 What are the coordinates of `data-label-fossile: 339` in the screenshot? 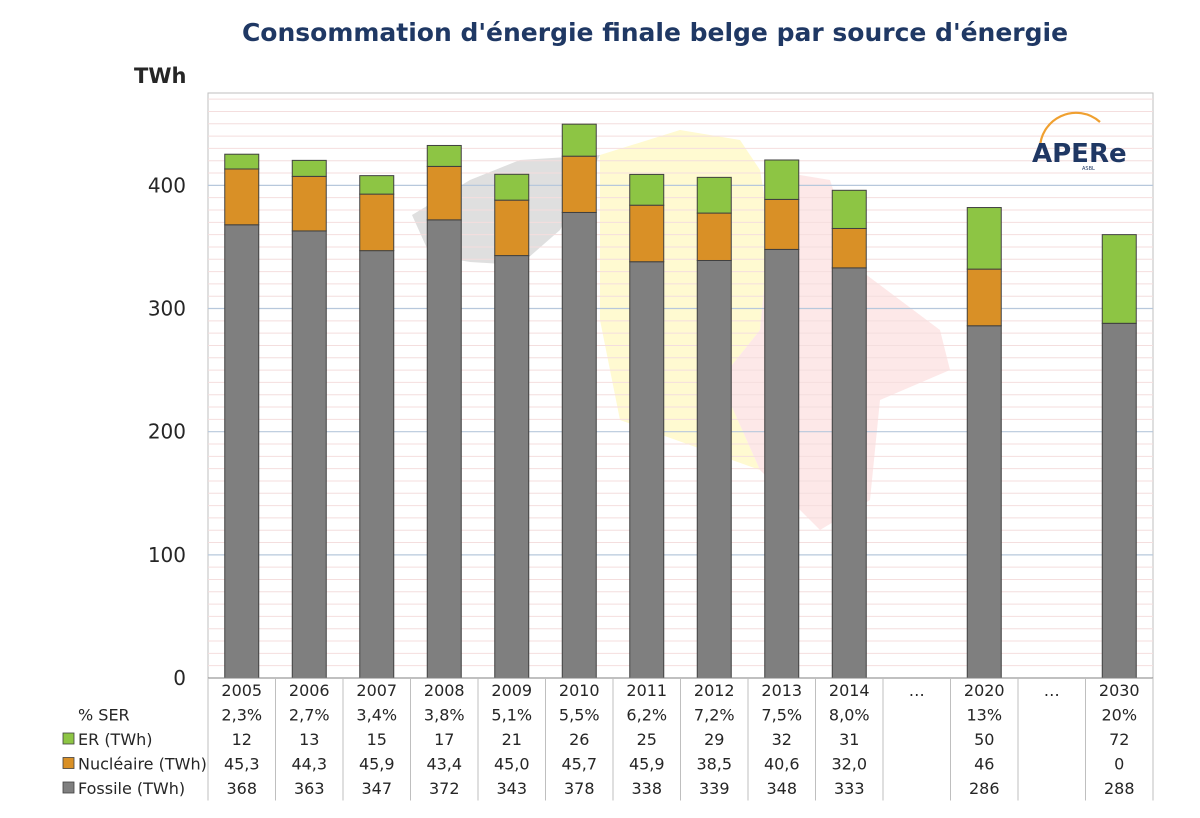 It's located at (714, 788).